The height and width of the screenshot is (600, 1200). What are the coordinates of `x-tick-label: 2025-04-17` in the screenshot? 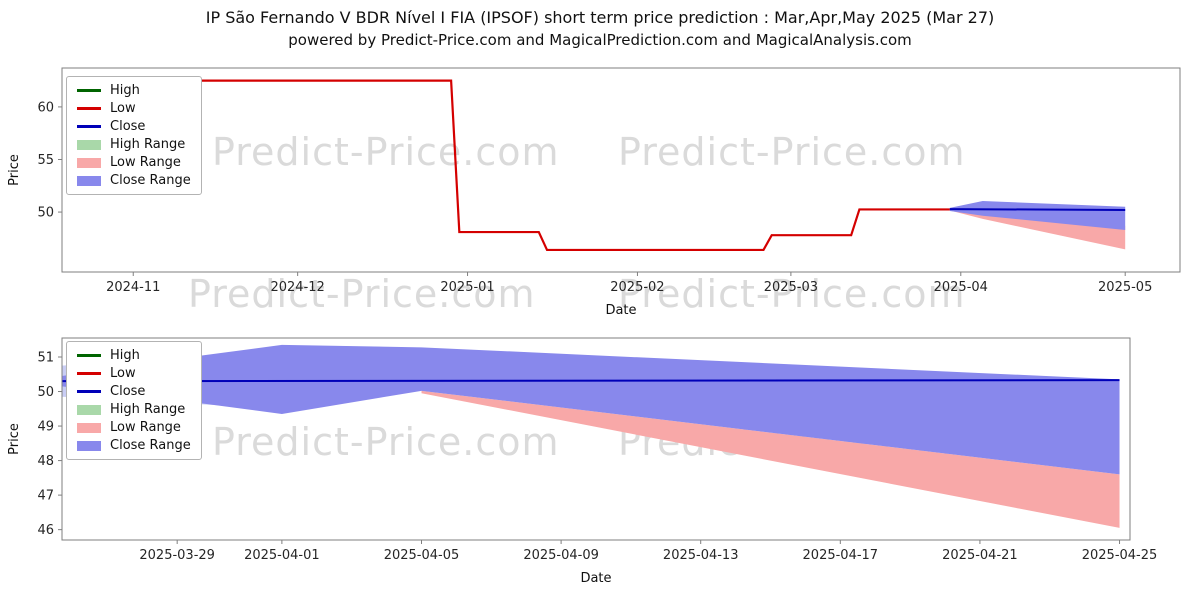 It's located at (841, 555).